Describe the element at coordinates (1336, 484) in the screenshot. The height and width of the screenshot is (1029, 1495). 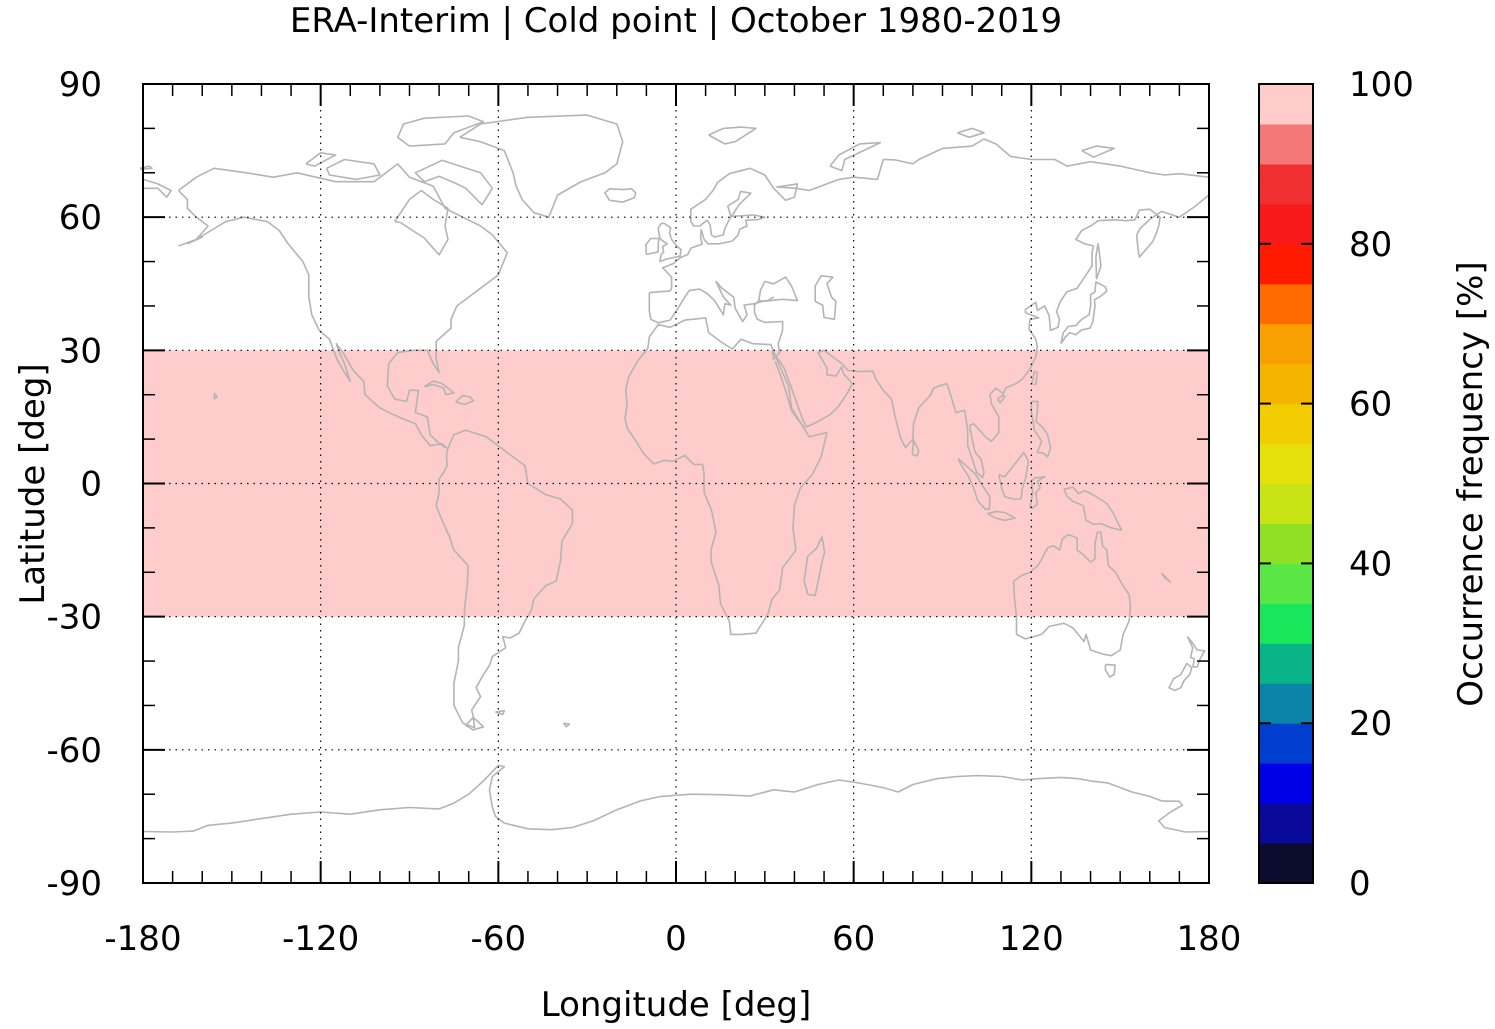
I see `colorbar-ticks: 0 20 40 60 80 100` at that location.